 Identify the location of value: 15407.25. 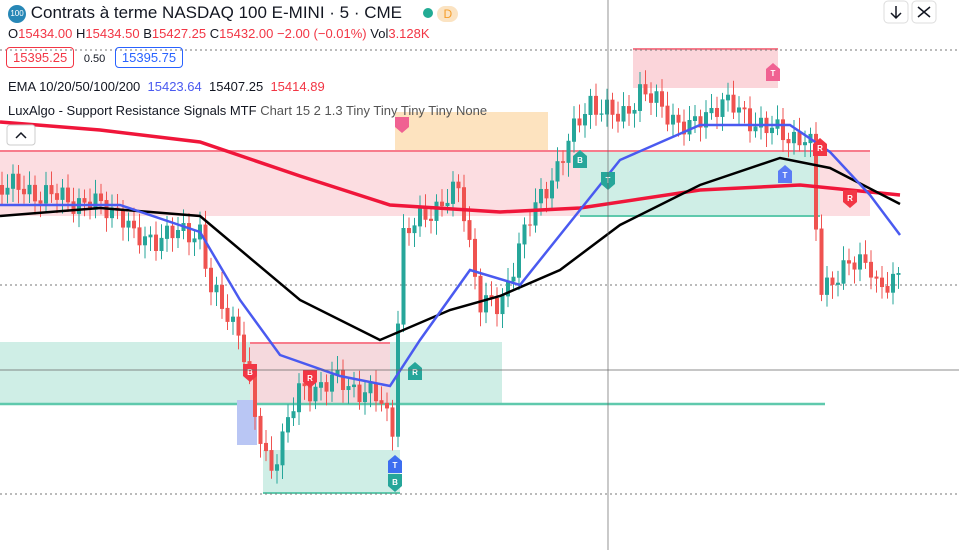
(236, 86).